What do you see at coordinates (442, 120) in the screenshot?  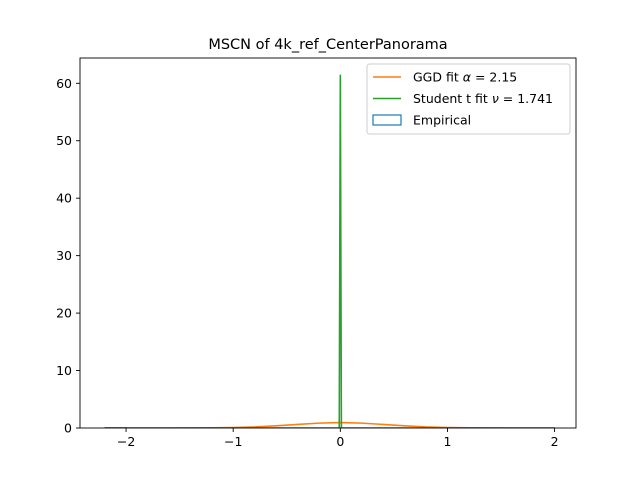 I see `legend-label-2: Empirical` at bounding box center [442, 120].